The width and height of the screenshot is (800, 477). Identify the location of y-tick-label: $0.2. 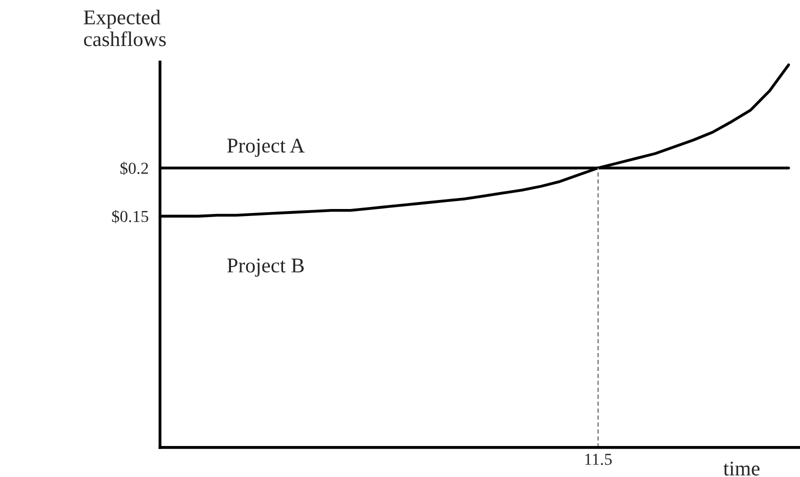
(134, 169).